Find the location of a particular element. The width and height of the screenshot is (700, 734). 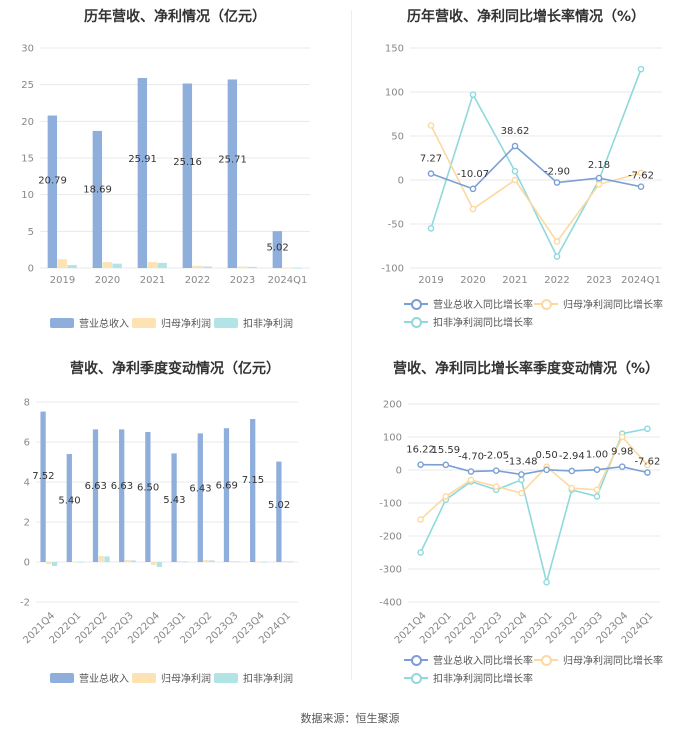

y-tick-label: 200 is located at coordinates (392, 405).